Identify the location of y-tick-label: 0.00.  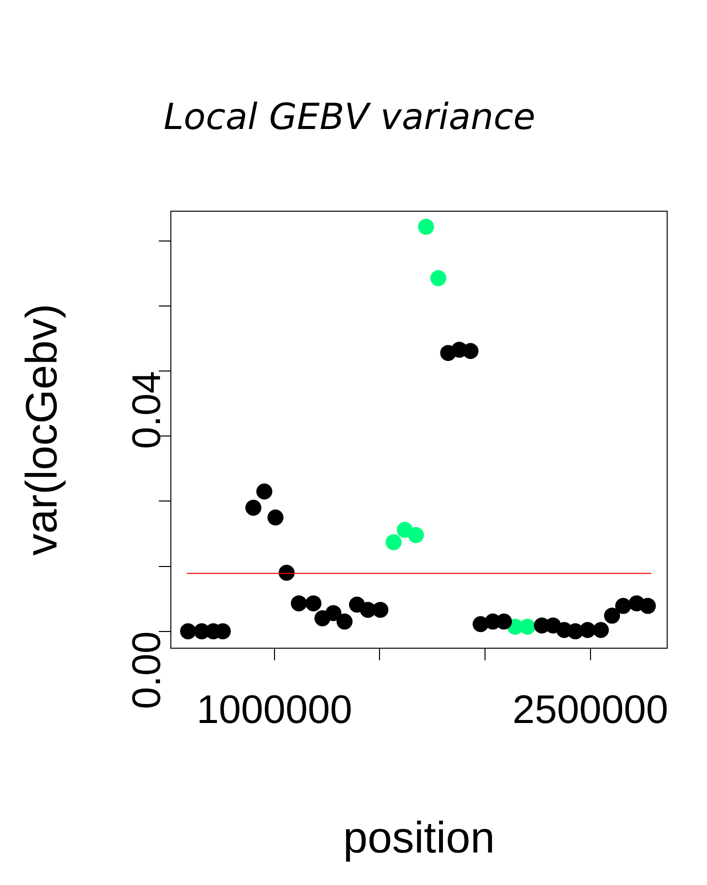
(146, 670).